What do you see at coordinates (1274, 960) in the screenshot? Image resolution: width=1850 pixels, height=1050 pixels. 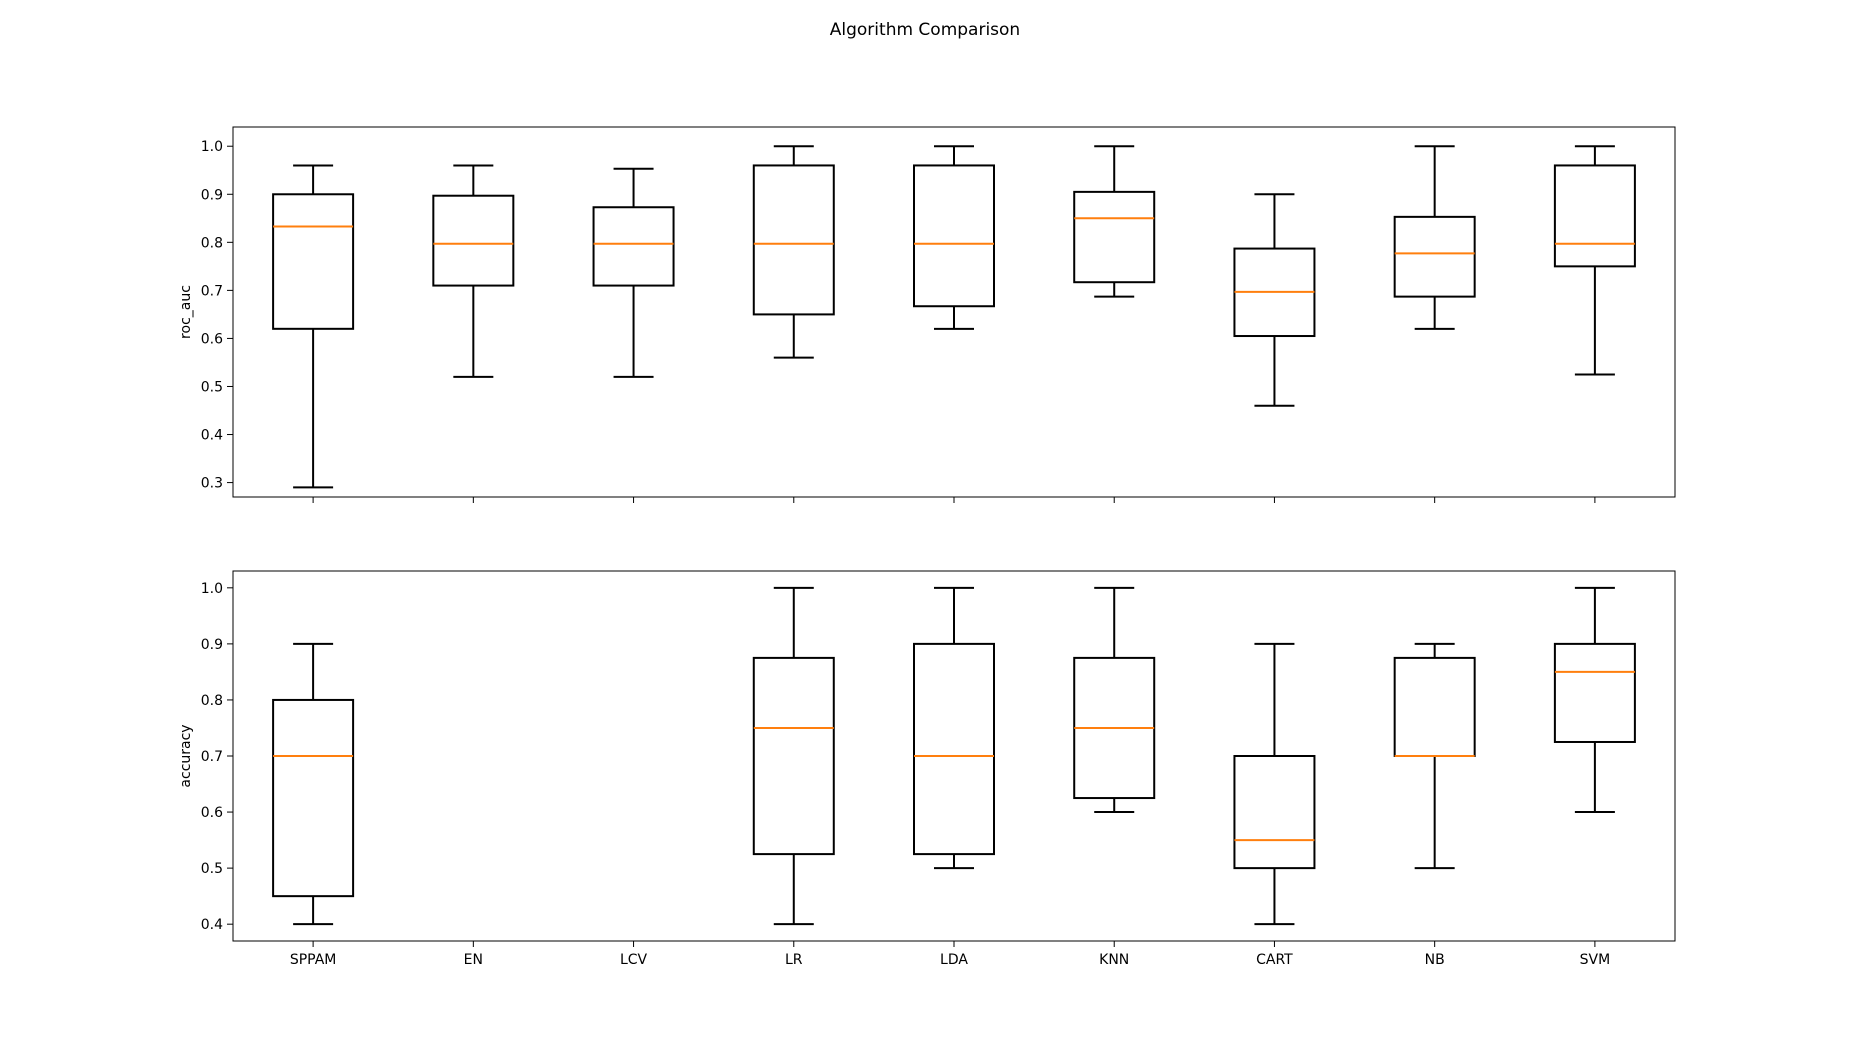 I see `x-tick-label: CART` at bounding box center [1274, 960].